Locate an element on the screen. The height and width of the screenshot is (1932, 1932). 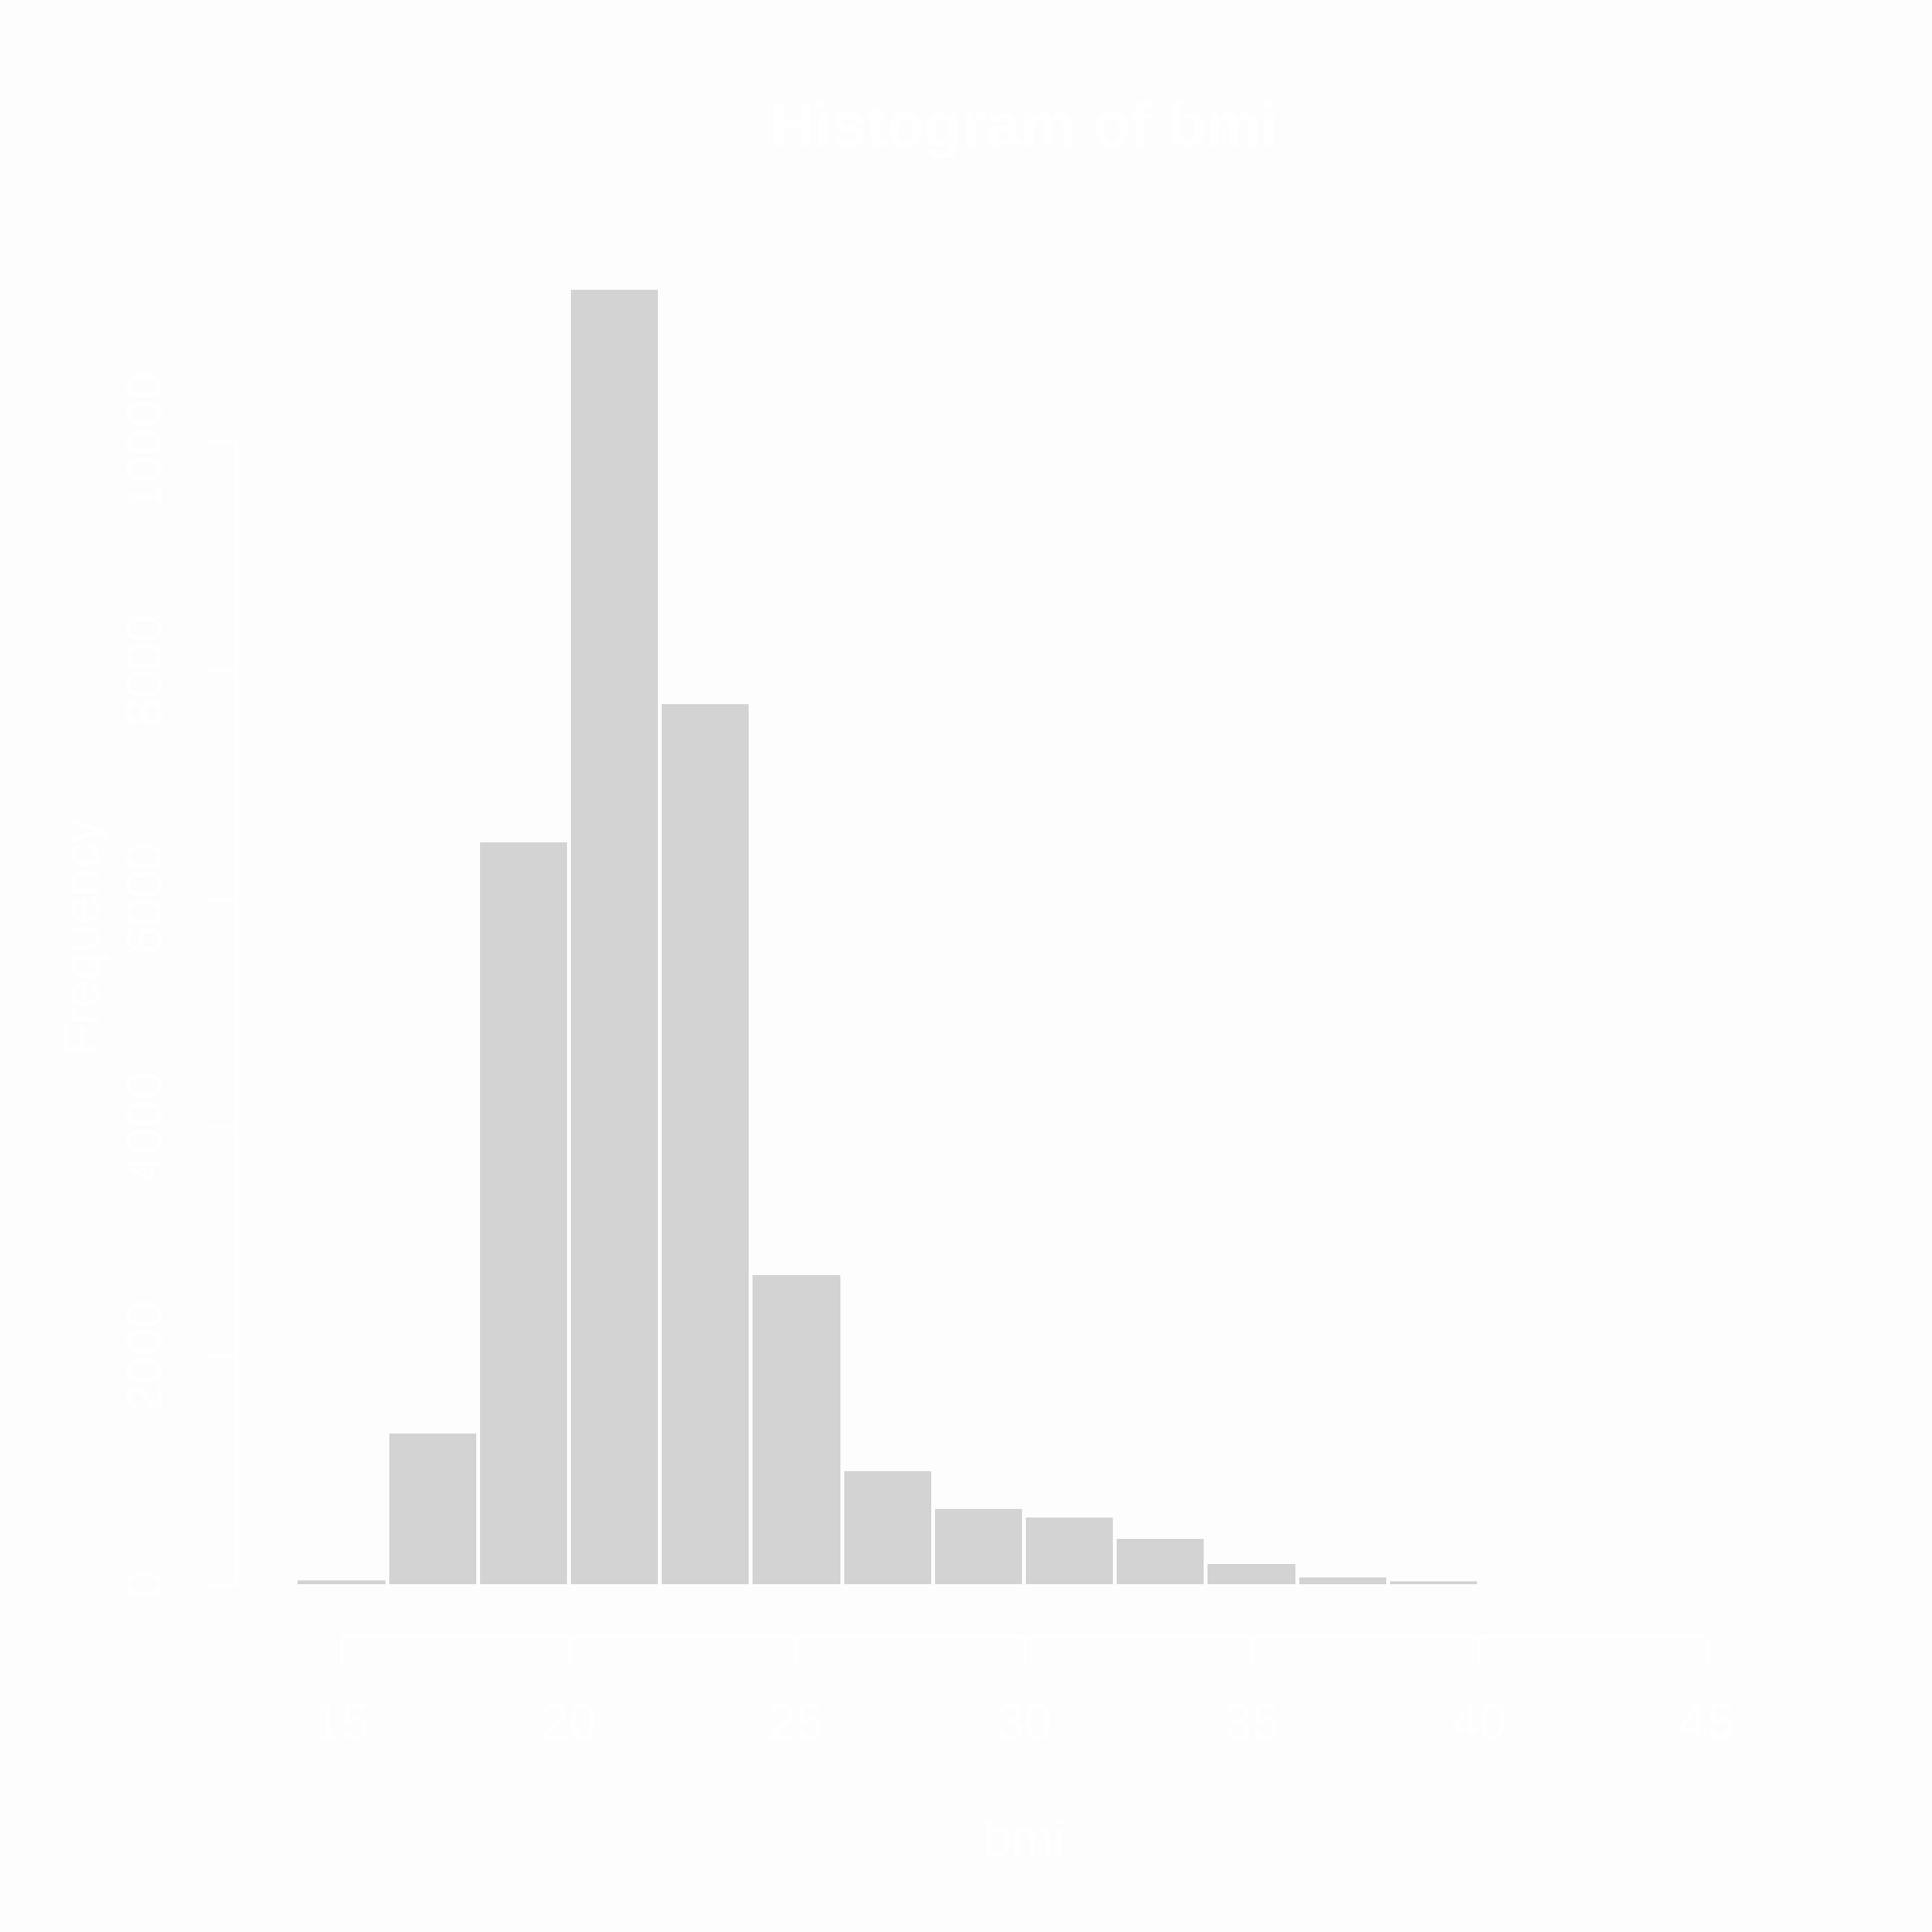
x-tick-label: 45 is located at coordinates (1707, 1722).